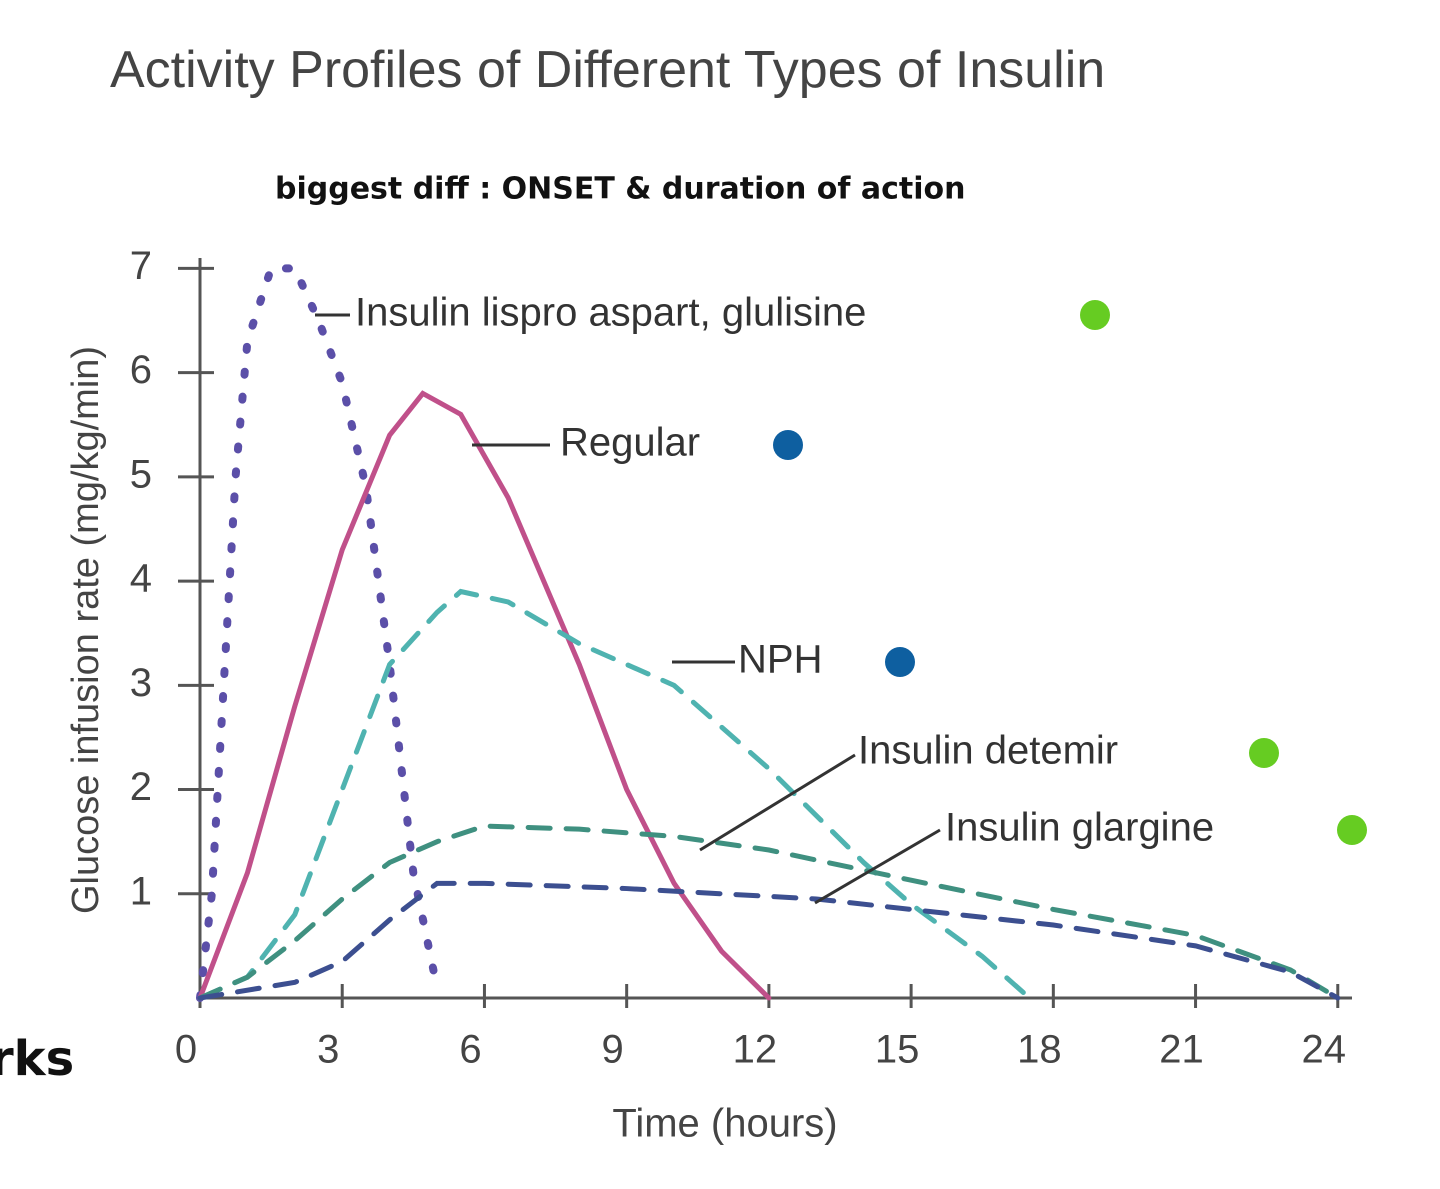  What do you see at coordinates (755, 1050) in the screenshot?
I see `x-tick-label: 12` at bounding box center [755, 1050].